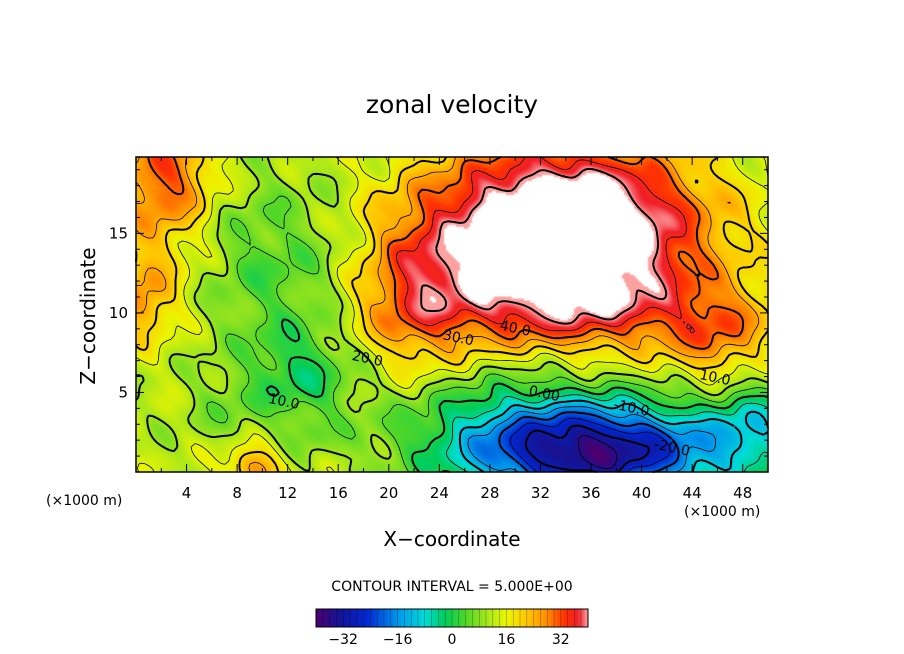 This screenshot has height=654, width=904. Describe the element at coordinates (123, 392) in the screenshot. I see `y-tick-label: 5` at that location.